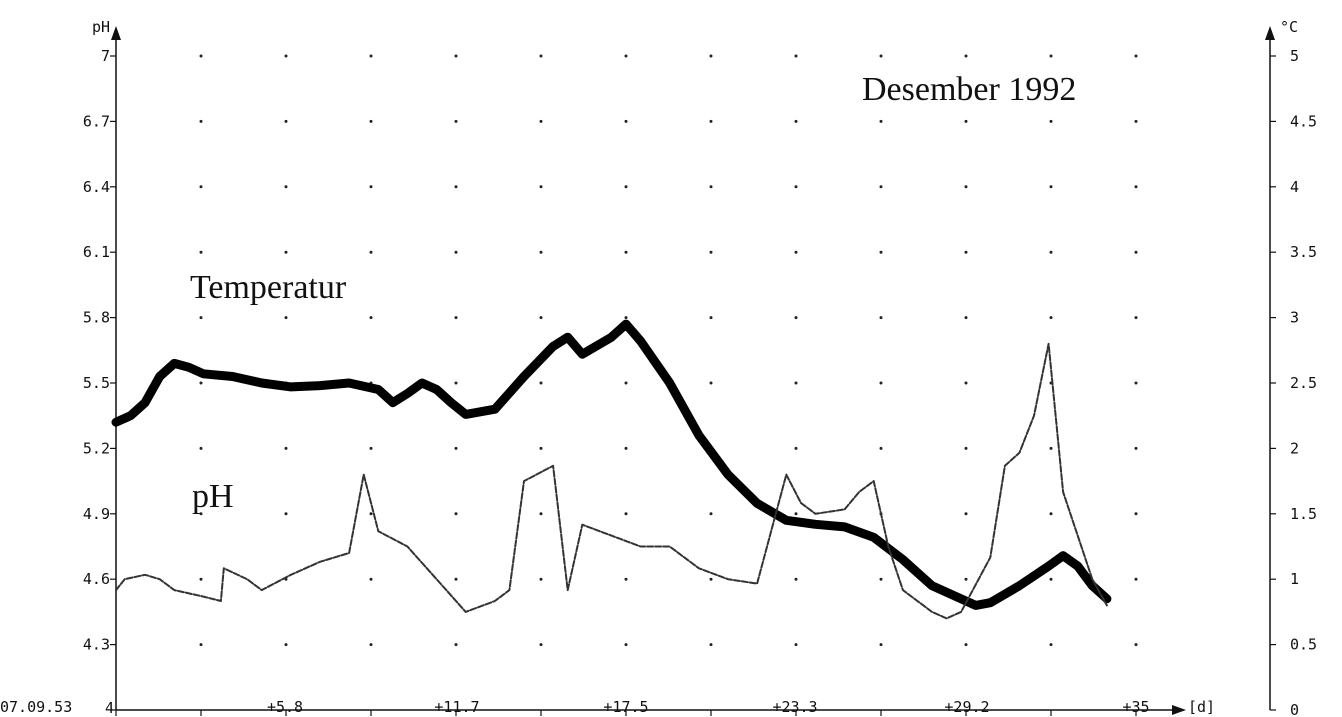 This screenshot has width=1342, height=717. Describe the element at coordinates (96, 318) in the screenshot. I see `left-axis-tick-label: 5.8` at that location.